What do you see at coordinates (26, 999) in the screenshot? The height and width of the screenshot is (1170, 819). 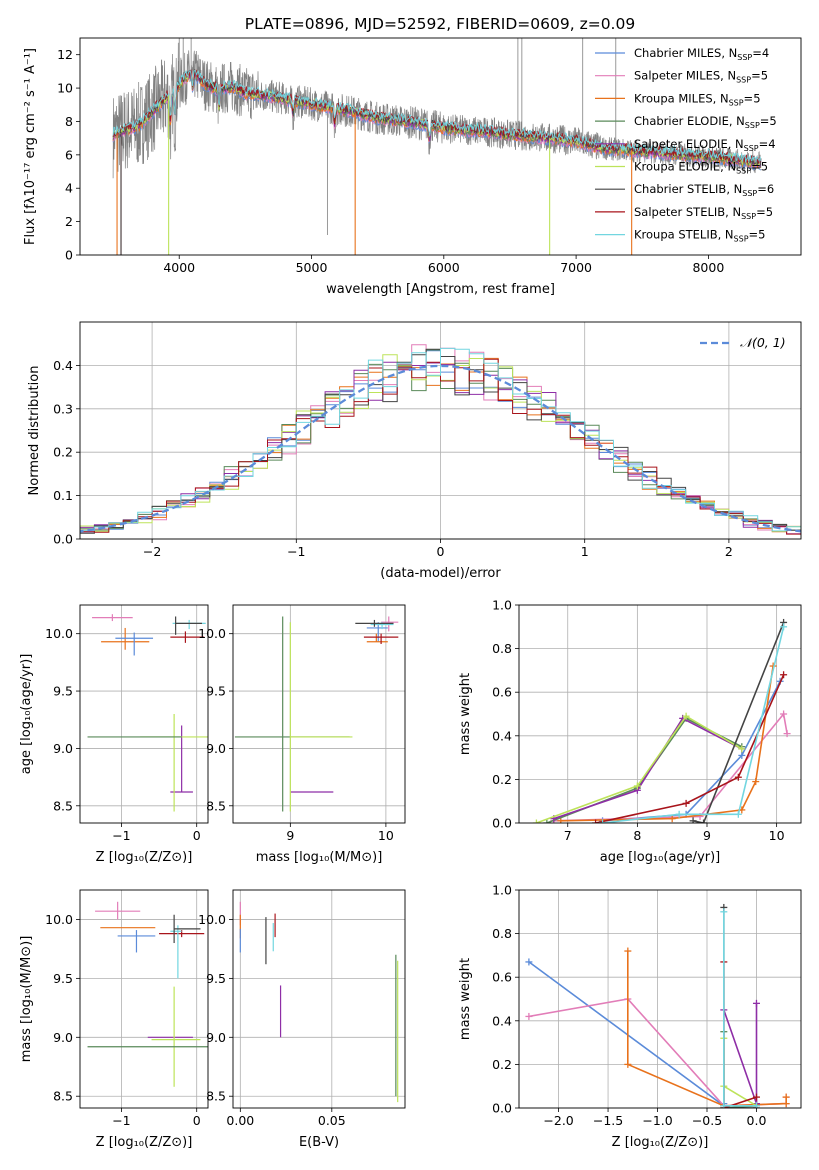 I see `y-axis-label: mass [log₁₀(M/M⊙)]` at bounding box center [26, 999].